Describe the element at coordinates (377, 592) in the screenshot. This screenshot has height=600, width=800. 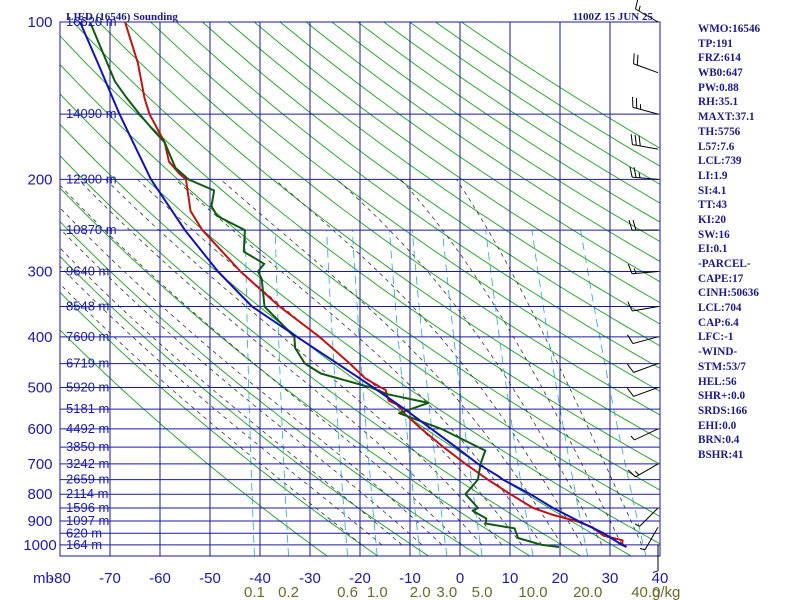
I see `mixing-ratio-label: 1.0` at that location.